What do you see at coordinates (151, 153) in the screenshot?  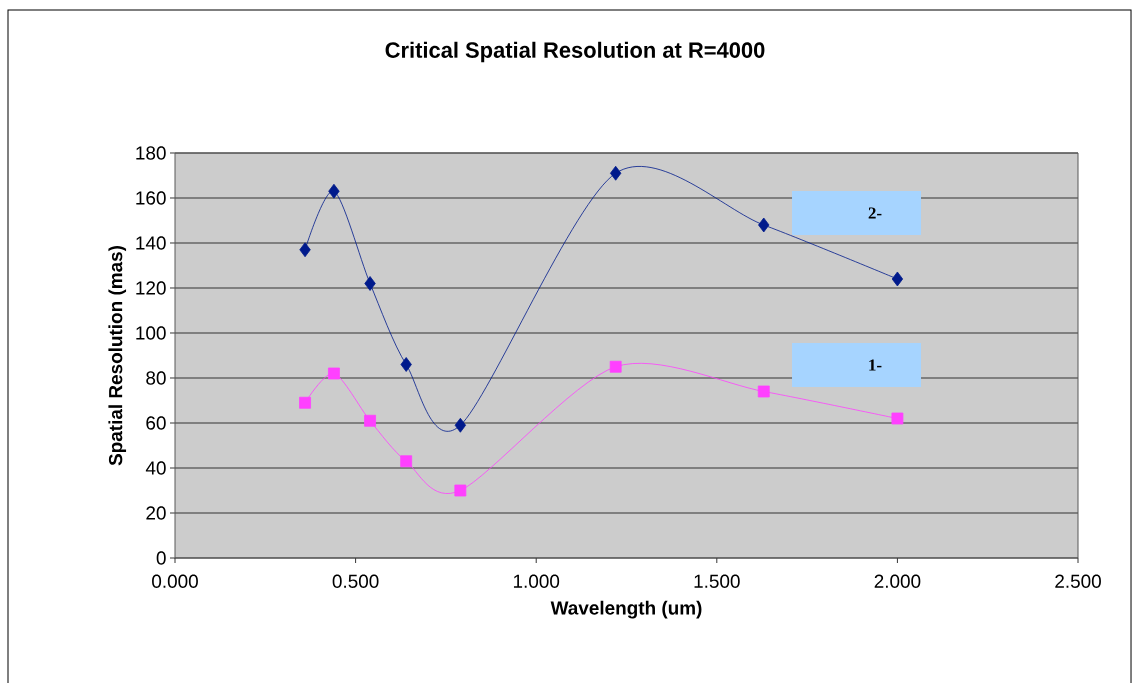 I see `y-tick-label: 180` at bounding box center [151, 153].